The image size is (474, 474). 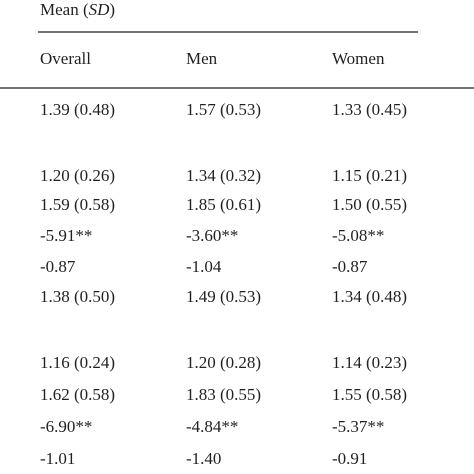 I want to click on cell: 1.59 (0.58), so click(x=77, y=204).